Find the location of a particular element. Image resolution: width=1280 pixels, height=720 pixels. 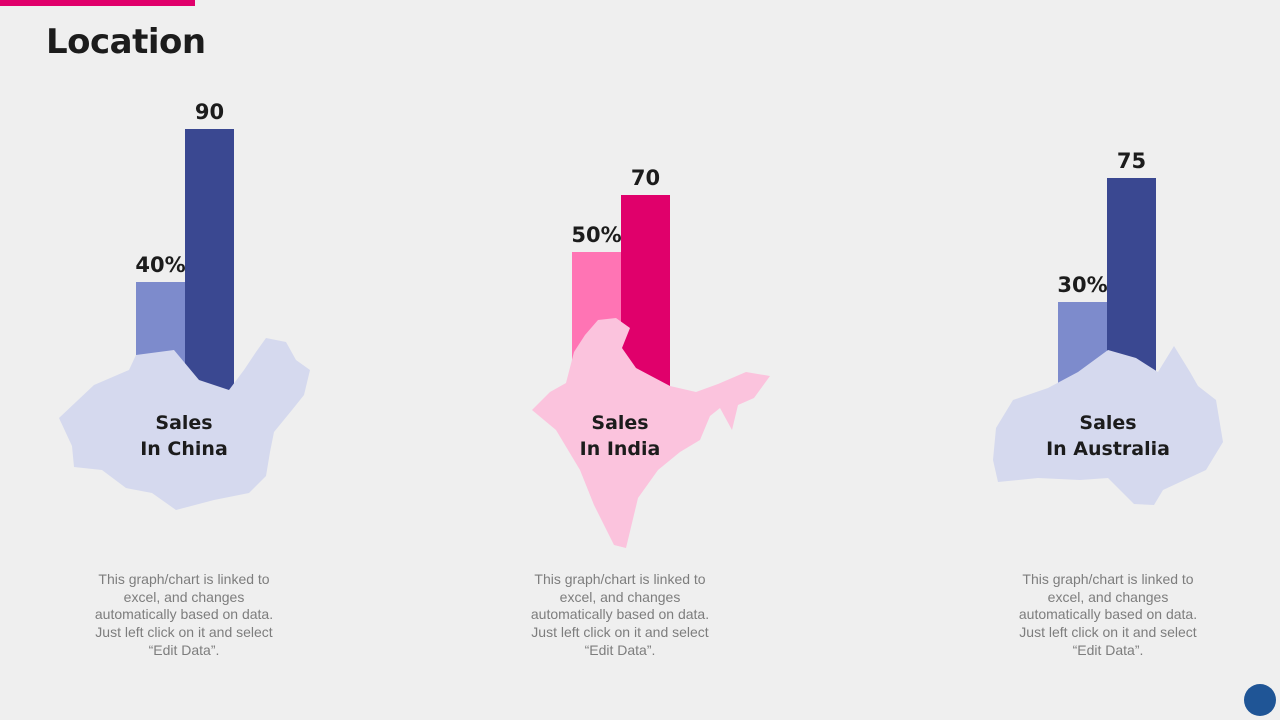

map-shape-australia is located at coordinates (1108, 425).